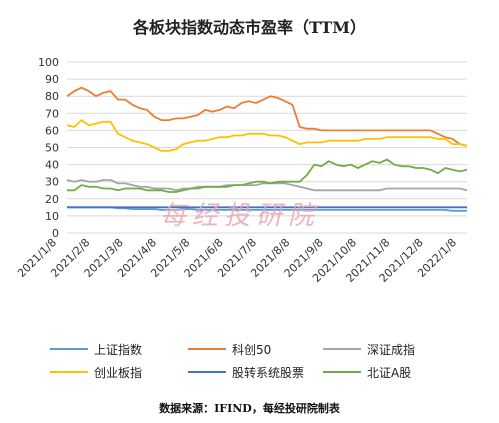 Image resolution: width=499 pixels, height=423 pixels. Describe the element at coordinates (251, 350) in the screenshot. I see `legend-label: 科创50` at that location.